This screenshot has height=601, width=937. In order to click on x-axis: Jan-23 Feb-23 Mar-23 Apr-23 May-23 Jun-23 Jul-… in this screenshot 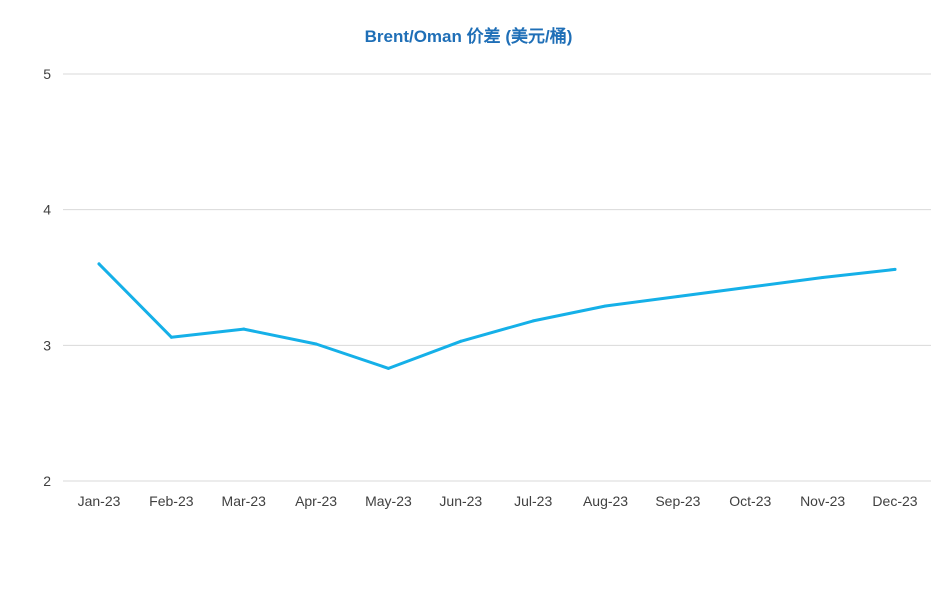, I will do `click(498, 501)`.